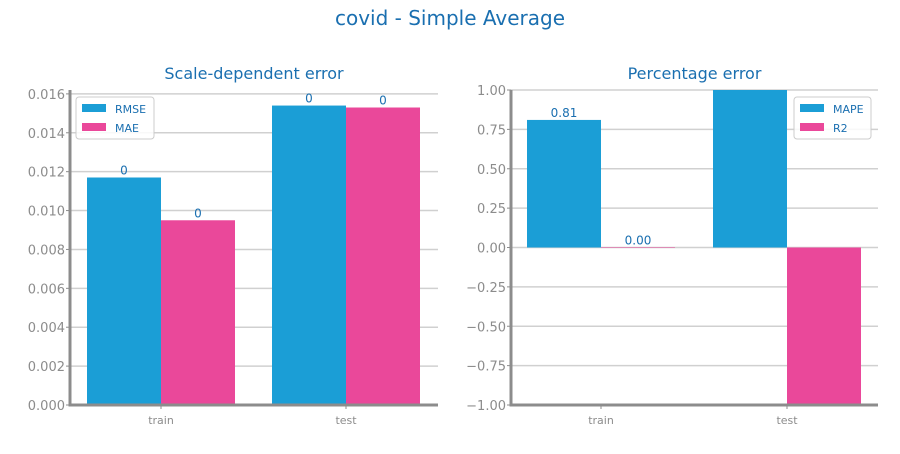 Image resolution: width=900 pixels, height=454 pixels. I want to click on y-tick-label: 0.006, so click(46, 289).